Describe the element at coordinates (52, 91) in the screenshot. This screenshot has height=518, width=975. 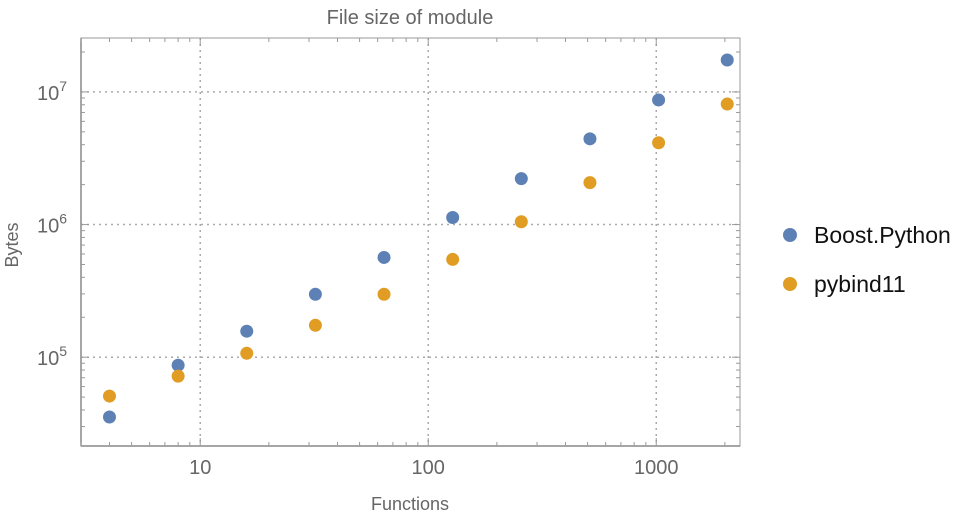
I see `y-tick-label: 10⁷` at that location.